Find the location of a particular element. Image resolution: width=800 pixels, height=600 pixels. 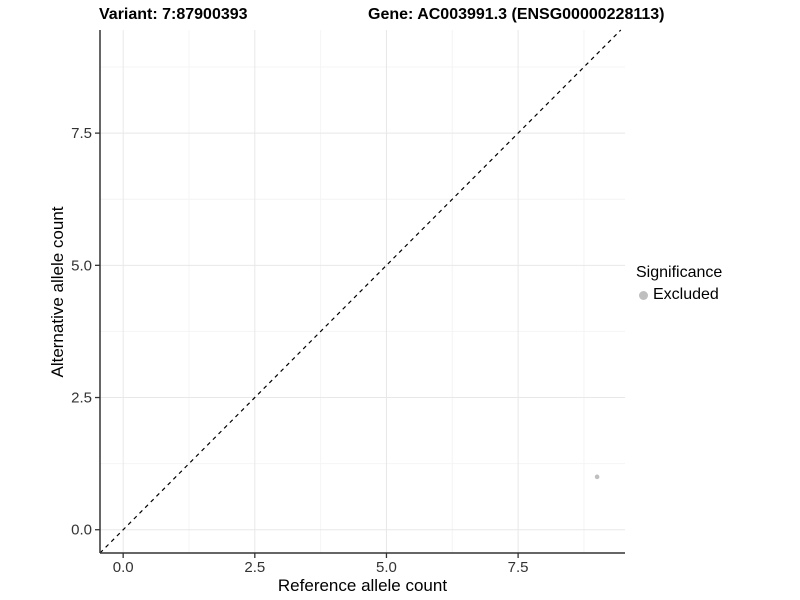

y-axis-label: Alternative allele count is located at coordinates (57, 292).